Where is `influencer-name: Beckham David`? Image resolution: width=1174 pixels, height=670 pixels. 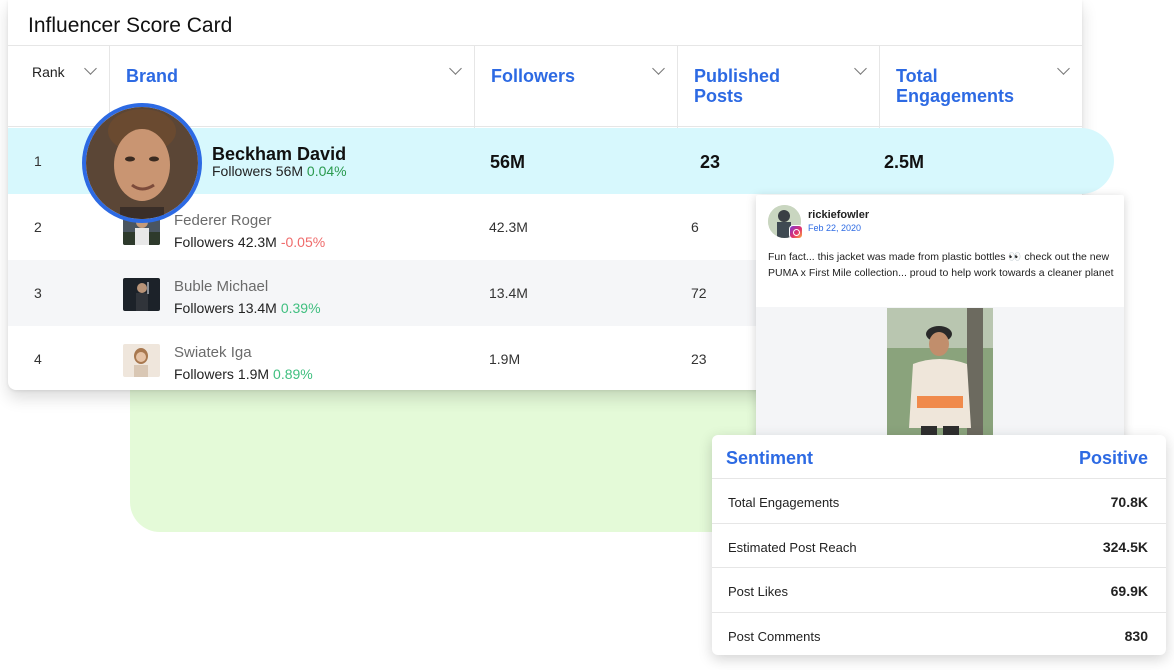 influencer-name: Beckham David is located at coordinates (279, 154).